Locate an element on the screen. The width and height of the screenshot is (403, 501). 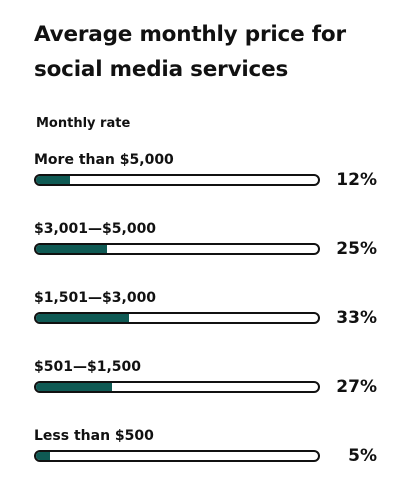
category-label: $3,001—$5,000 is located at coordinates (95, 229).